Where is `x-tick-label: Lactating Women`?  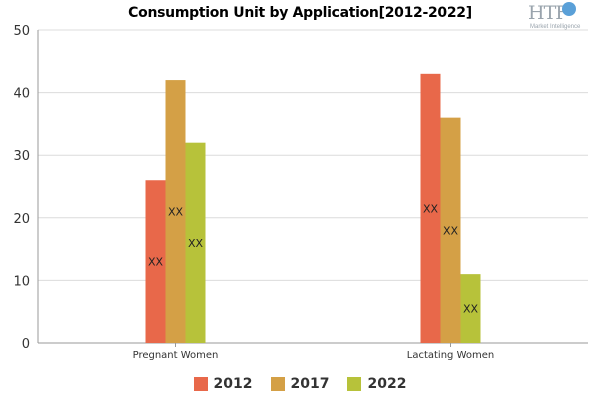
x-tick-label: Lactating Women is located at coordinates (450, 355).